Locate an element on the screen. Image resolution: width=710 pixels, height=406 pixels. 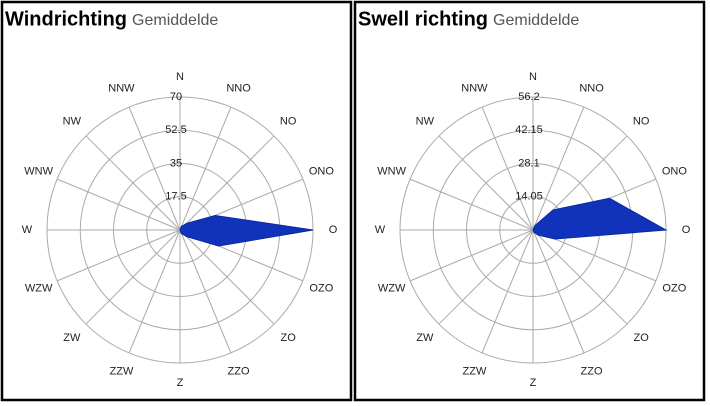
chart-title: Swell richting is located at coordinates (423, 19).